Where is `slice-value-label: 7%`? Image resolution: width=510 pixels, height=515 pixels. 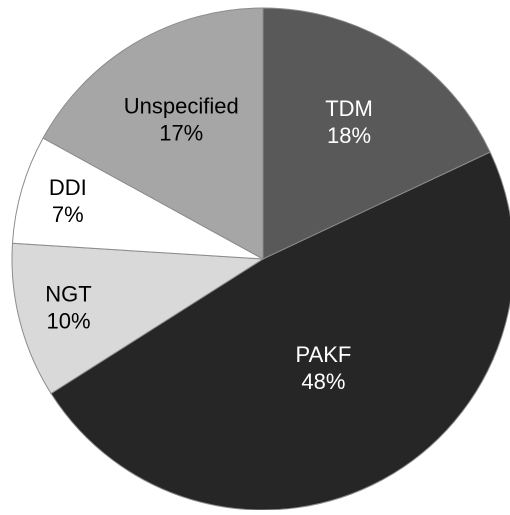
slice-value-label: 7% is located at coordinates (68, 214).